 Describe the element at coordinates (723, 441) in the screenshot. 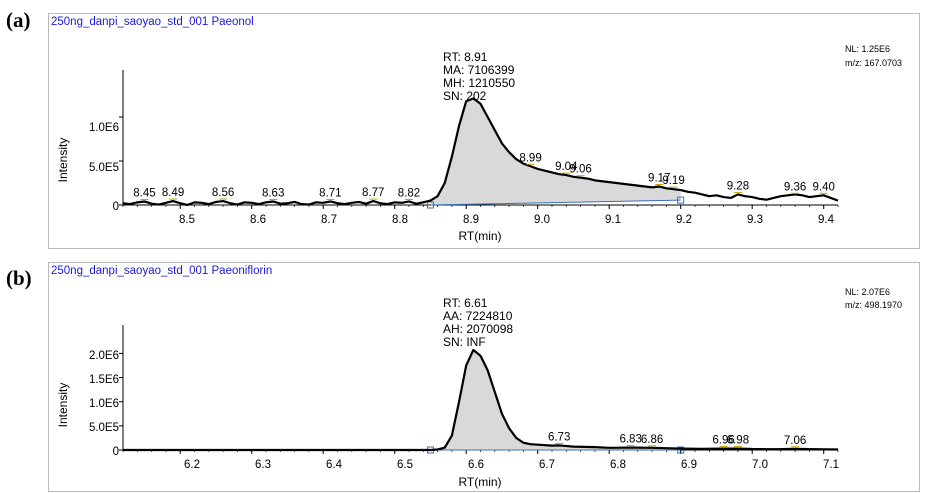

I see `peak-label: 6.96` at that location.